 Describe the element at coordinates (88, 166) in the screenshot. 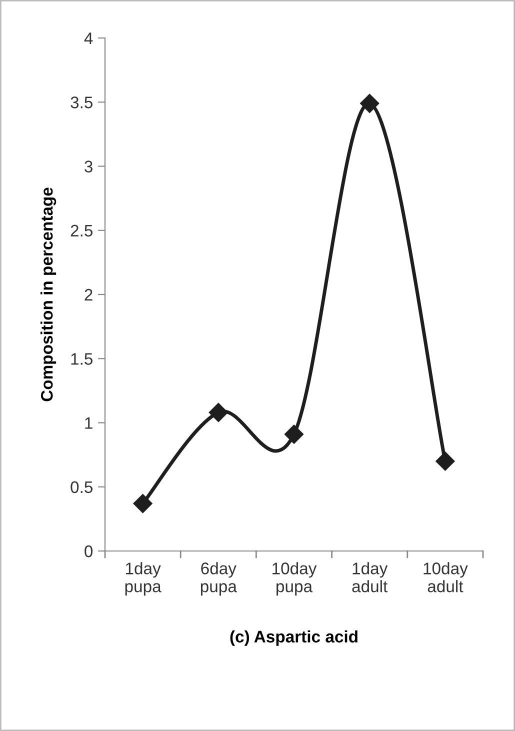

I see `y-tick-label: 3` at that location.